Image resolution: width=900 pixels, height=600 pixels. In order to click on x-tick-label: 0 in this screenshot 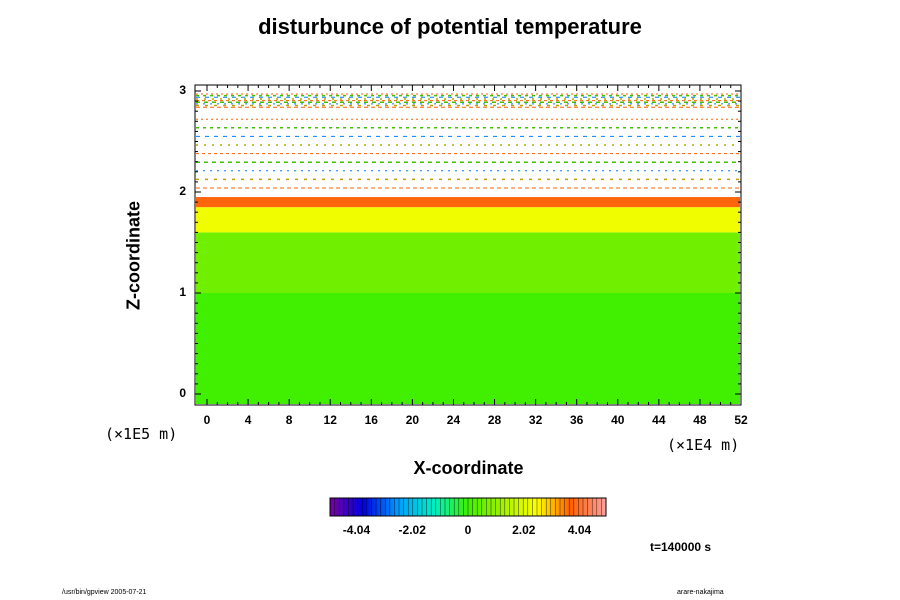, I will do `click(207, 420)`.